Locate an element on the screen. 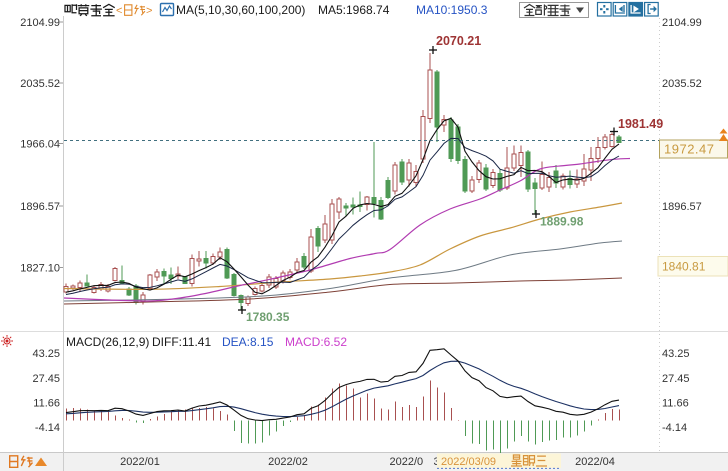 The width and height of the screenshot is (728, 471). svg-text: MA10:1950.3 is located at coordinates (452, 10).